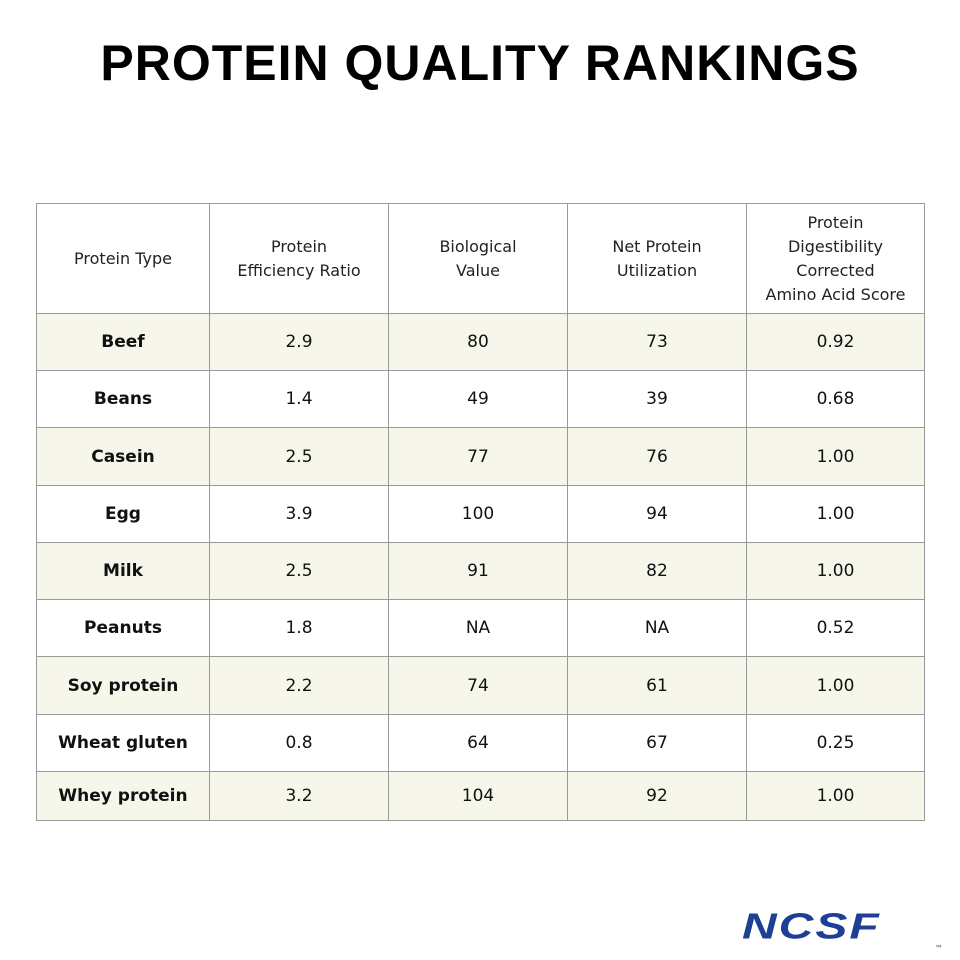 This screenshot has height=960, width=960. What do you see at coordinates (657, 743) in the screenshot?
I see `table-cell: 67` at bounding box center [657, 743].